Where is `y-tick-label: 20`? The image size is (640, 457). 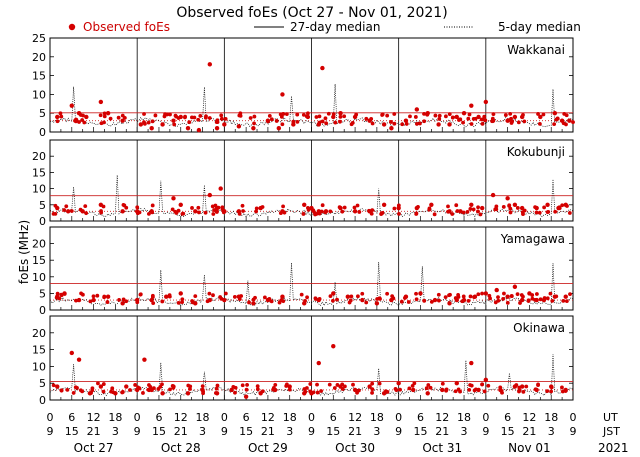 y-tick-label: 20 is located at coordinates (39, 333).